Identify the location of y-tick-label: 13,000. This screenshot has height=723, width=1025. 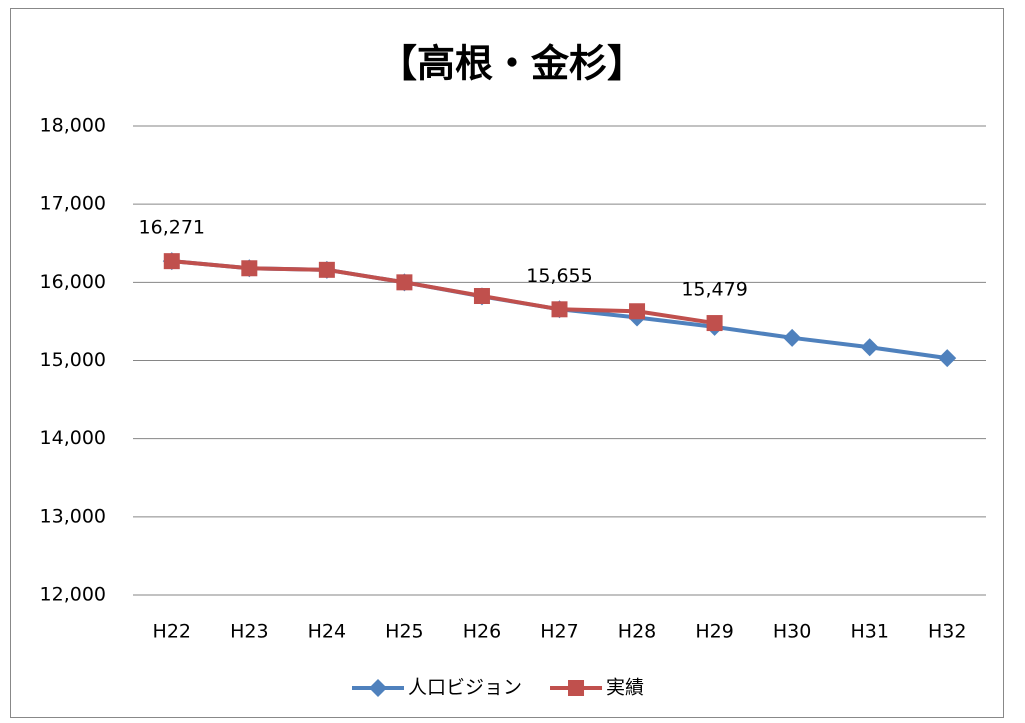
(73, 516).